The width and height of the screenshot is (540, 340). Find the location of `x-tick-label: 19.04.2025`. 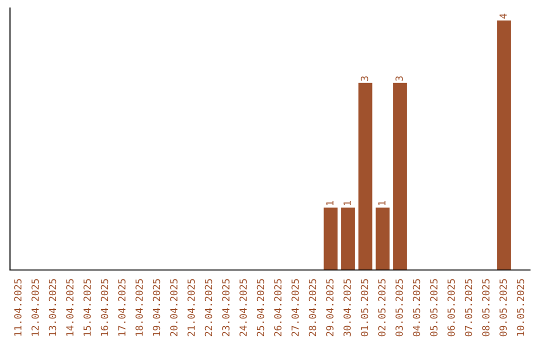

x-tick-label: 19.04.2025 is located at coordinates (156, 307).